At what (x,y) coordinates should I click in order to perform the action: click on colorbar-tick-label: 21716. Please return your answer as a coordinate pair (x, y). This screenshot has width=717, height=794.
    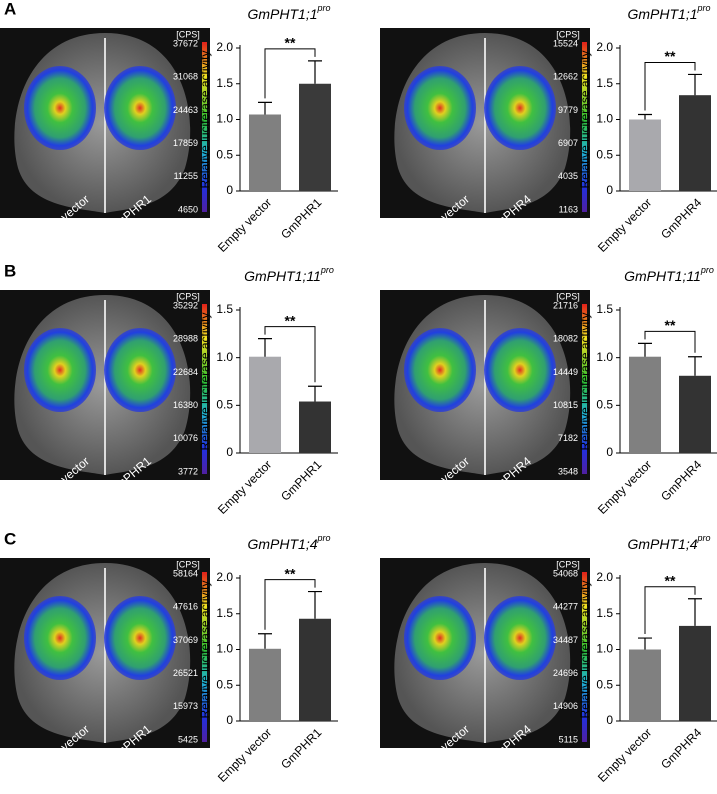
    Looking at the image, I should click on (565, 305).